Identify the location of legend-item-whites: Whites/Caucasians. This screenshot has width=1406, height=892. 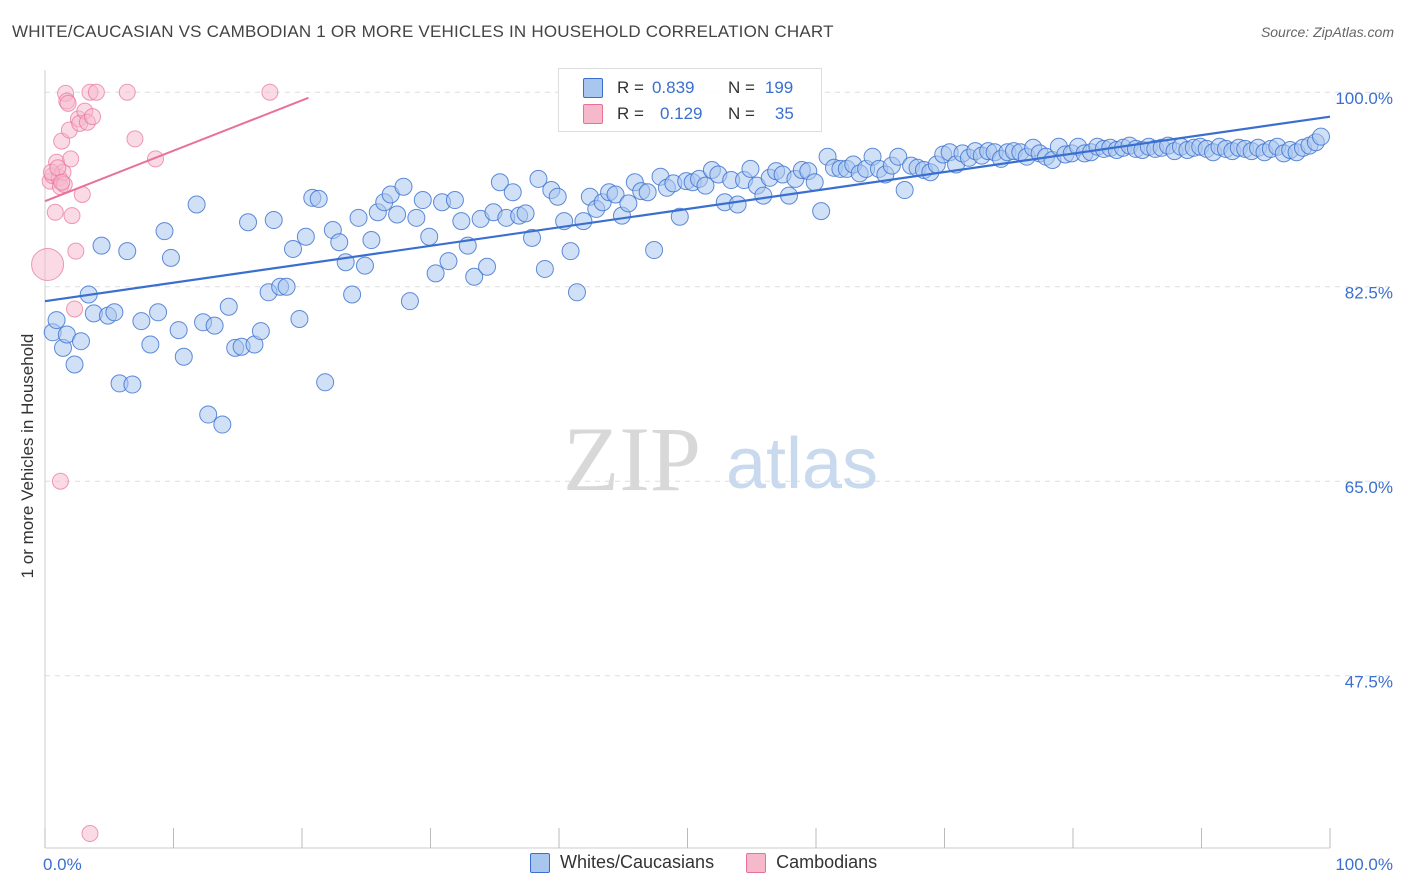
(622, 862).